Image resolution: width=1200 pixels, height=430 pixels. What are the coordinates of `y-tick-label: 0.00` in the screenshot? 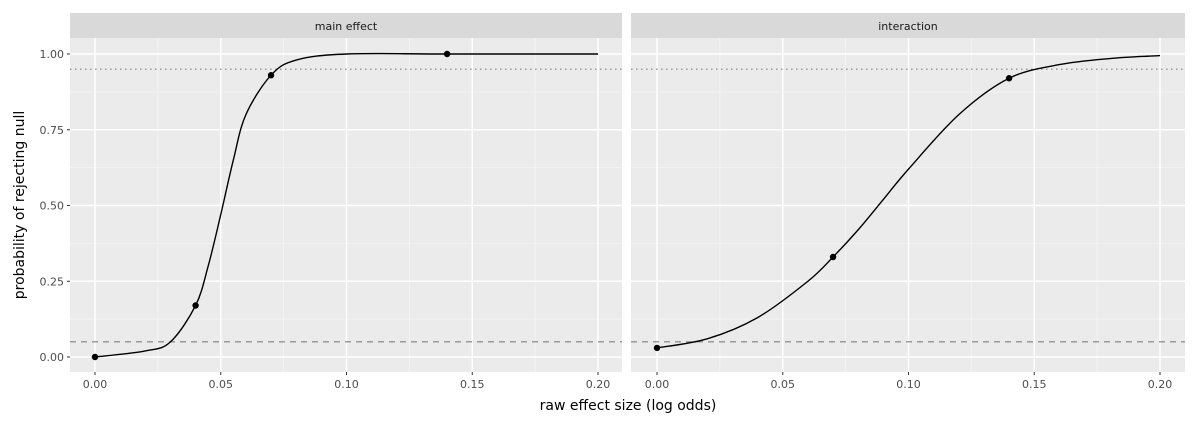 It's located at (52, 357).